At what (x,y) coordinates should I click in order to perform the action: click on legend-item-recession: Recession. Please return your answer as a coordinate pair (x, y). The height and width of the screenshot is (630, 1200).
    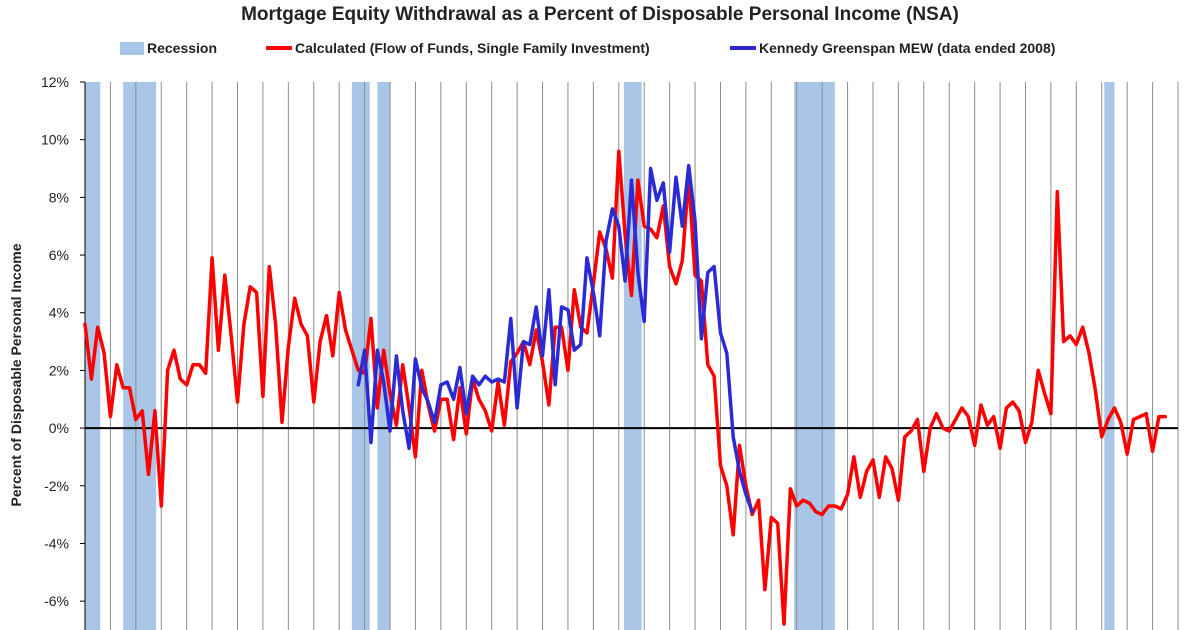
    Looking at the image, I should click on (168, 48).